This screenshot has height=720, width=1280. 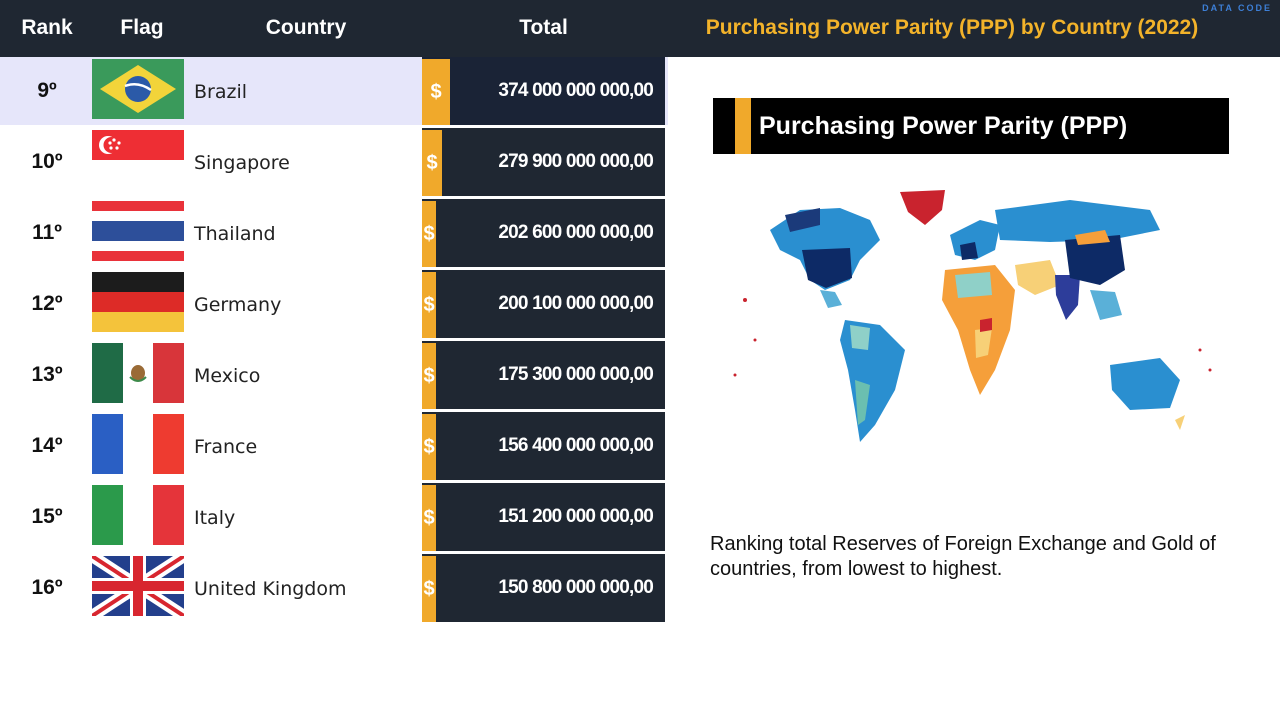 I want to click on germany-flag-icon, so click(x=138, y=302).